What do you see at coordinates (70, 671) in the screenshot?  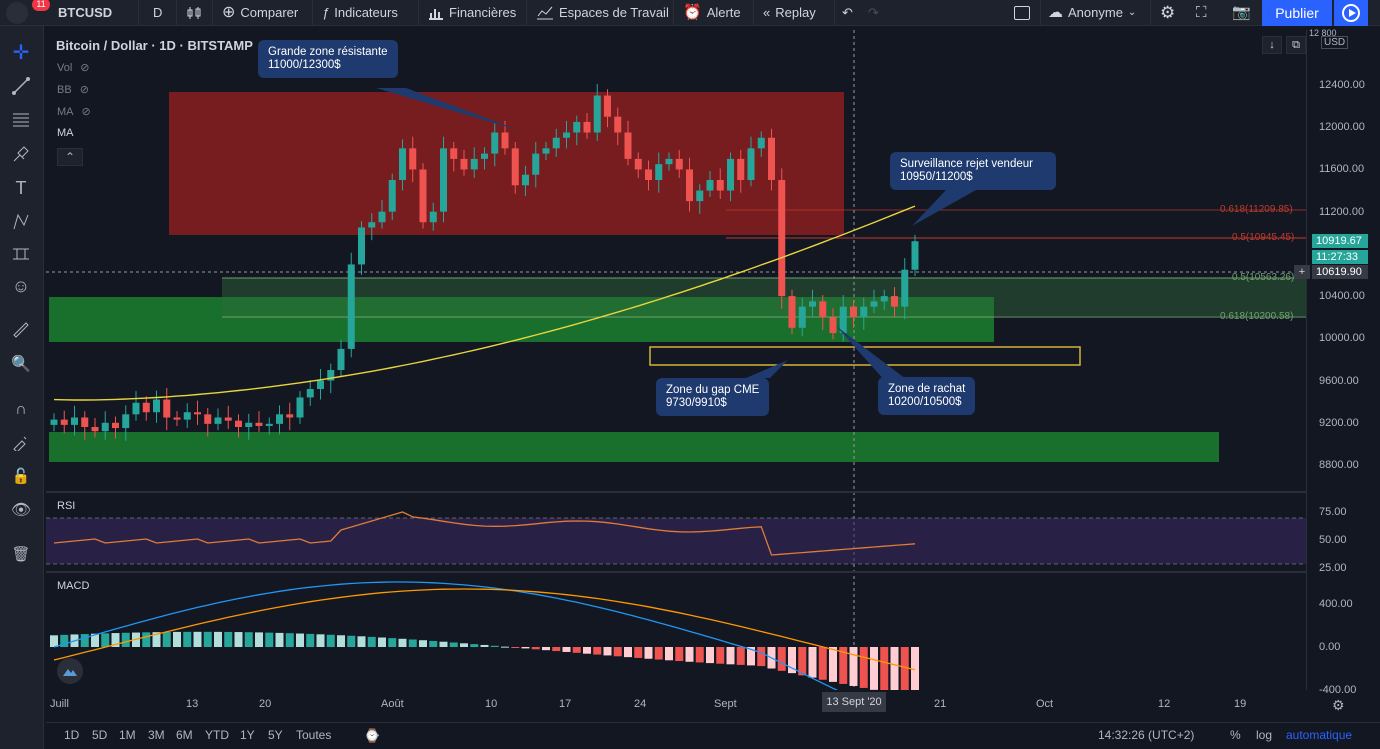 I see `tradingview-logo` at bounding box center [70, 671].